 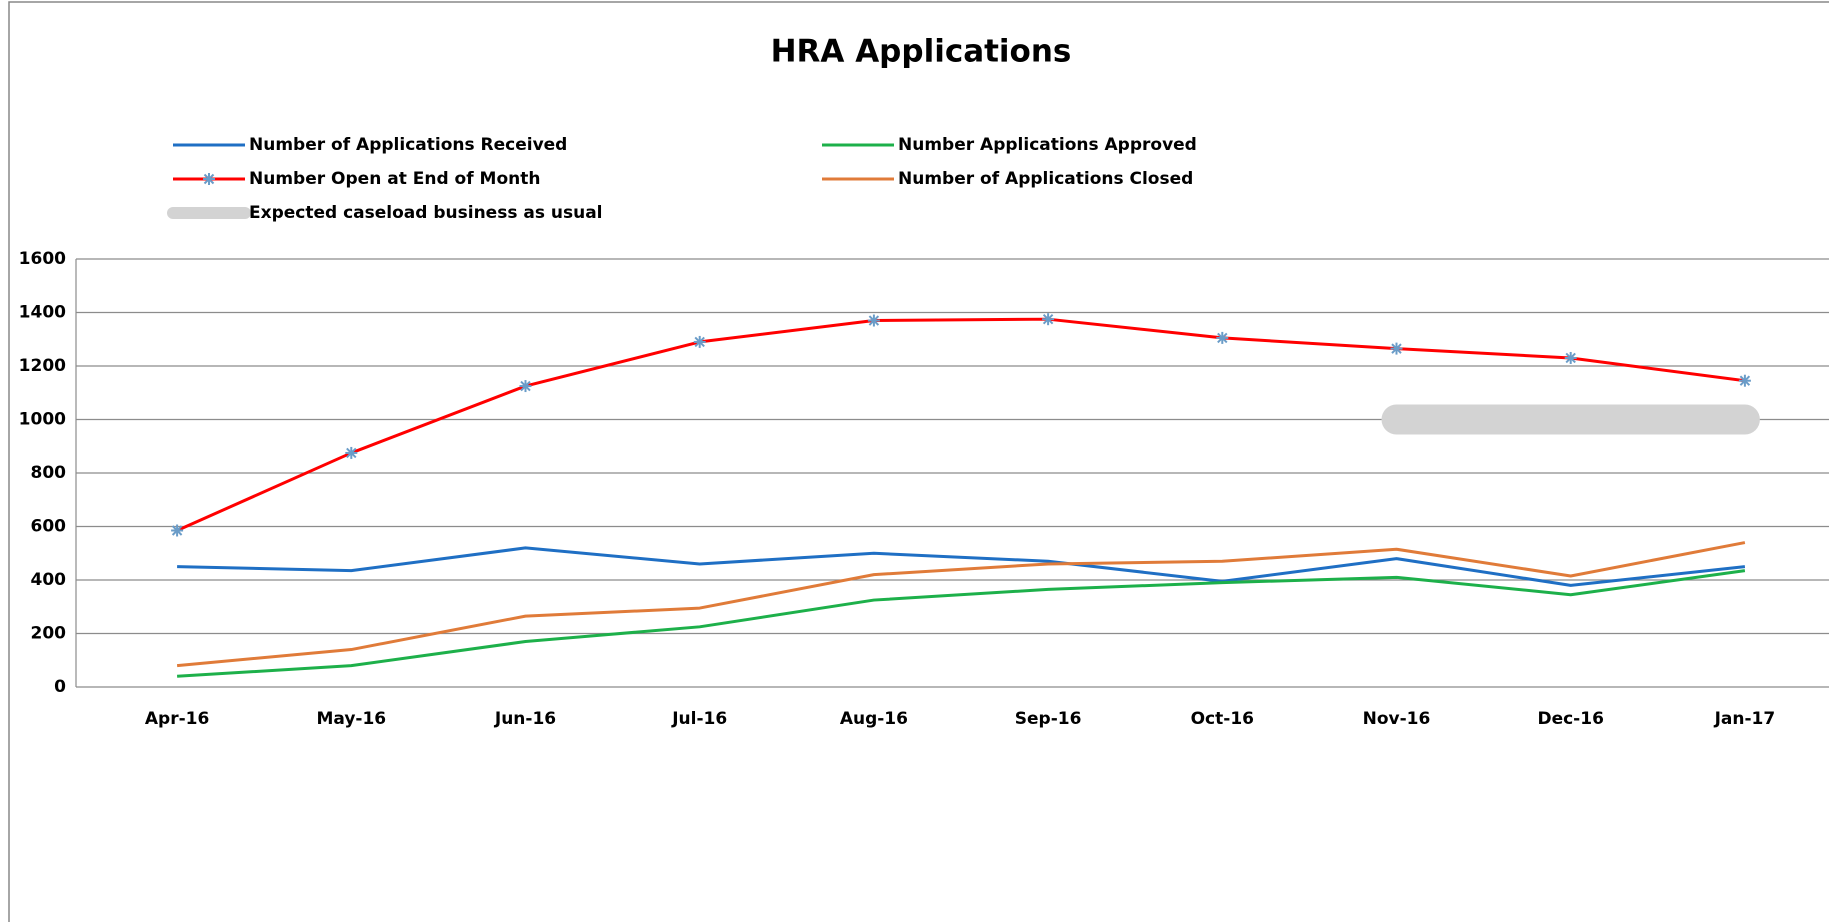 What do you see at coordinates (1222, 719) in the screenshot?
I see `x-tick-label: Oct-16` at bounding box center [1222, 719].